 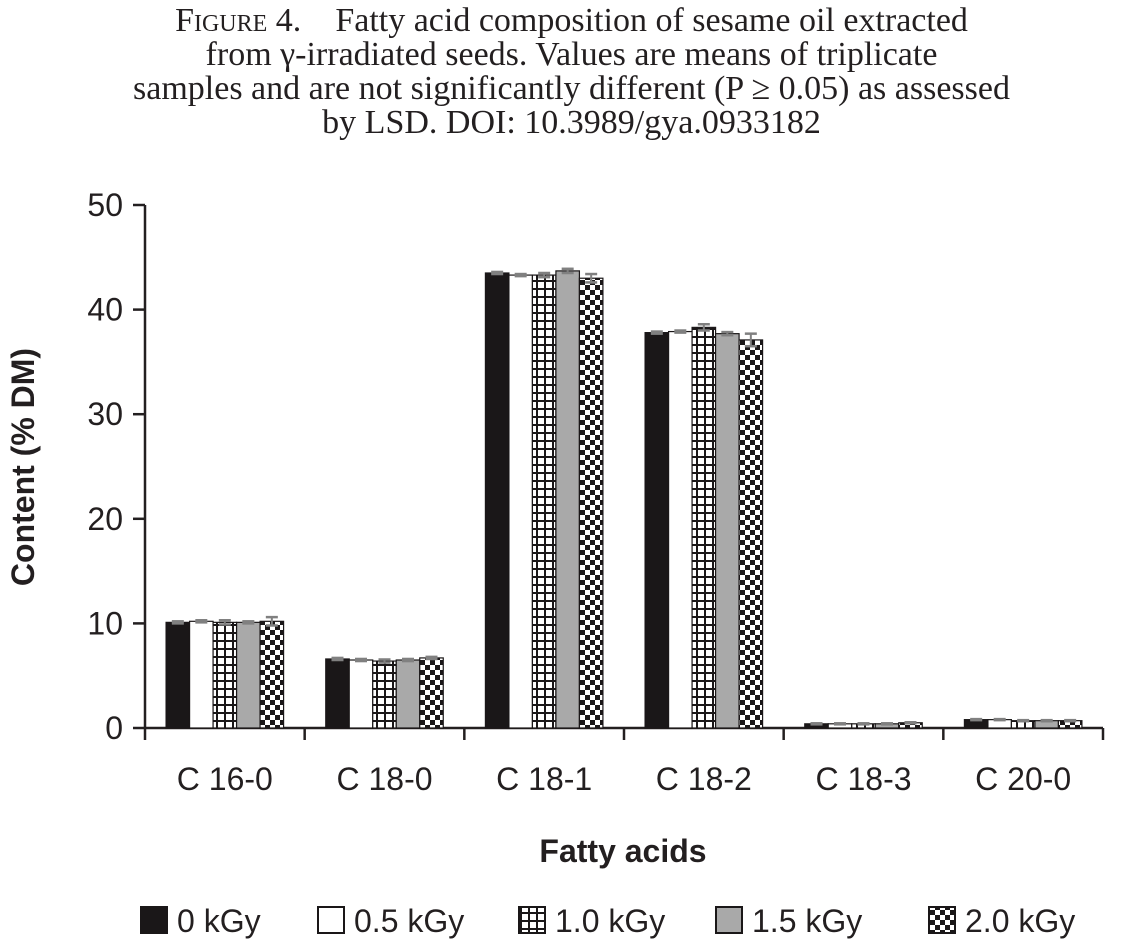 What do you see at coordinates (105, 466) in the screenshot?
I see `y-tick-labels: 0 10 20 30 40 50` at bounding box center [105, 466].